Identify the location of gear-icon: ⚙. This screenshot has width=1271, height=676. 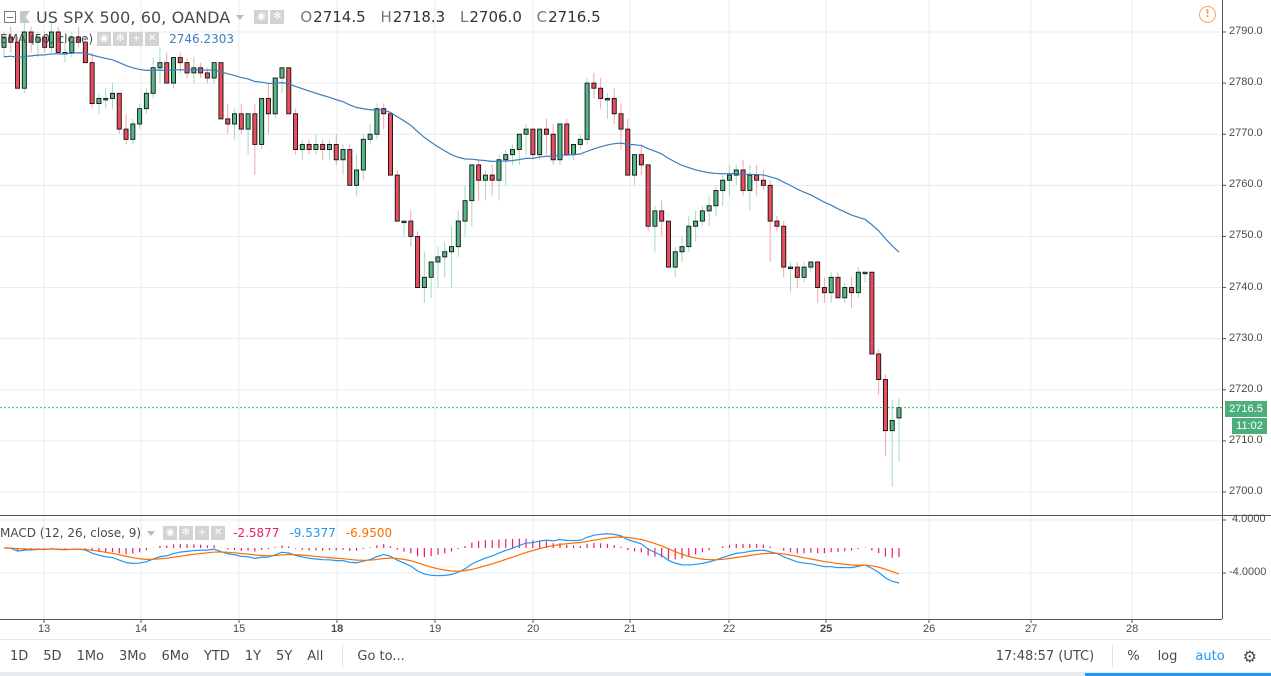
(1249, 656).